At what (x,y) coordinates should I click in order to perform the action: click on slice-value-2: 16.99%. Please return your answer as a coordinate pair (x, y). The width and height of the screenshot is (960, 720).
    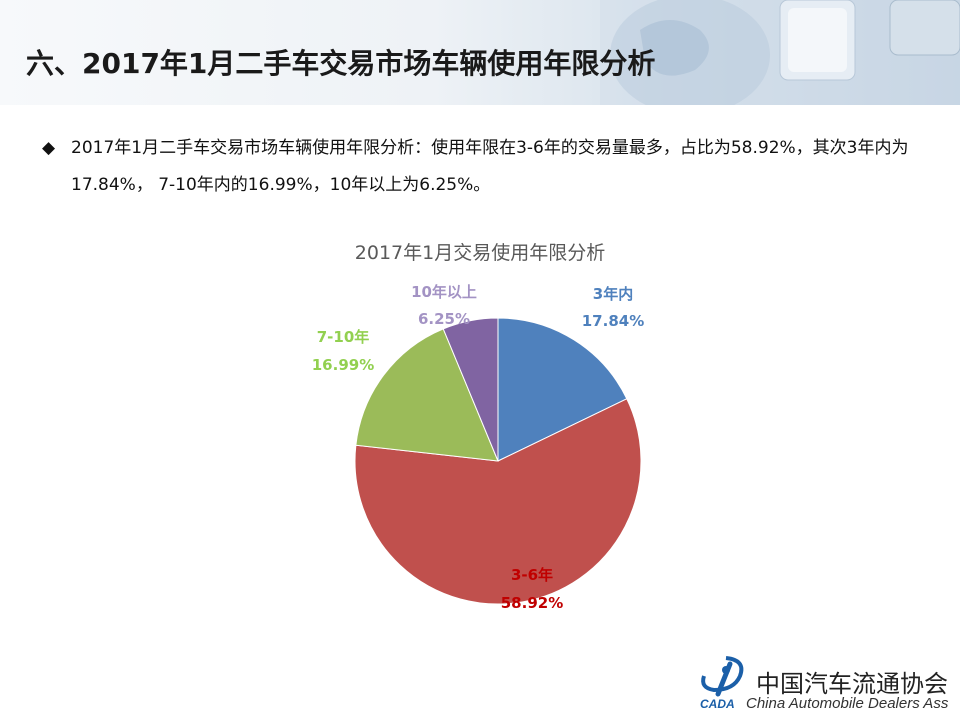
    Looking at the image, I should click on (343, 365).